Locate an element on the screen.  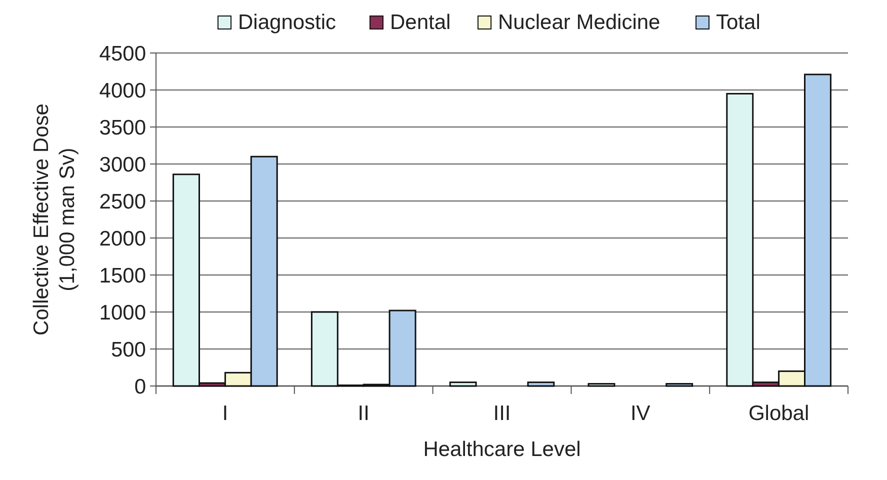
x-tick-label: IV is located at coordinates (640, 413).